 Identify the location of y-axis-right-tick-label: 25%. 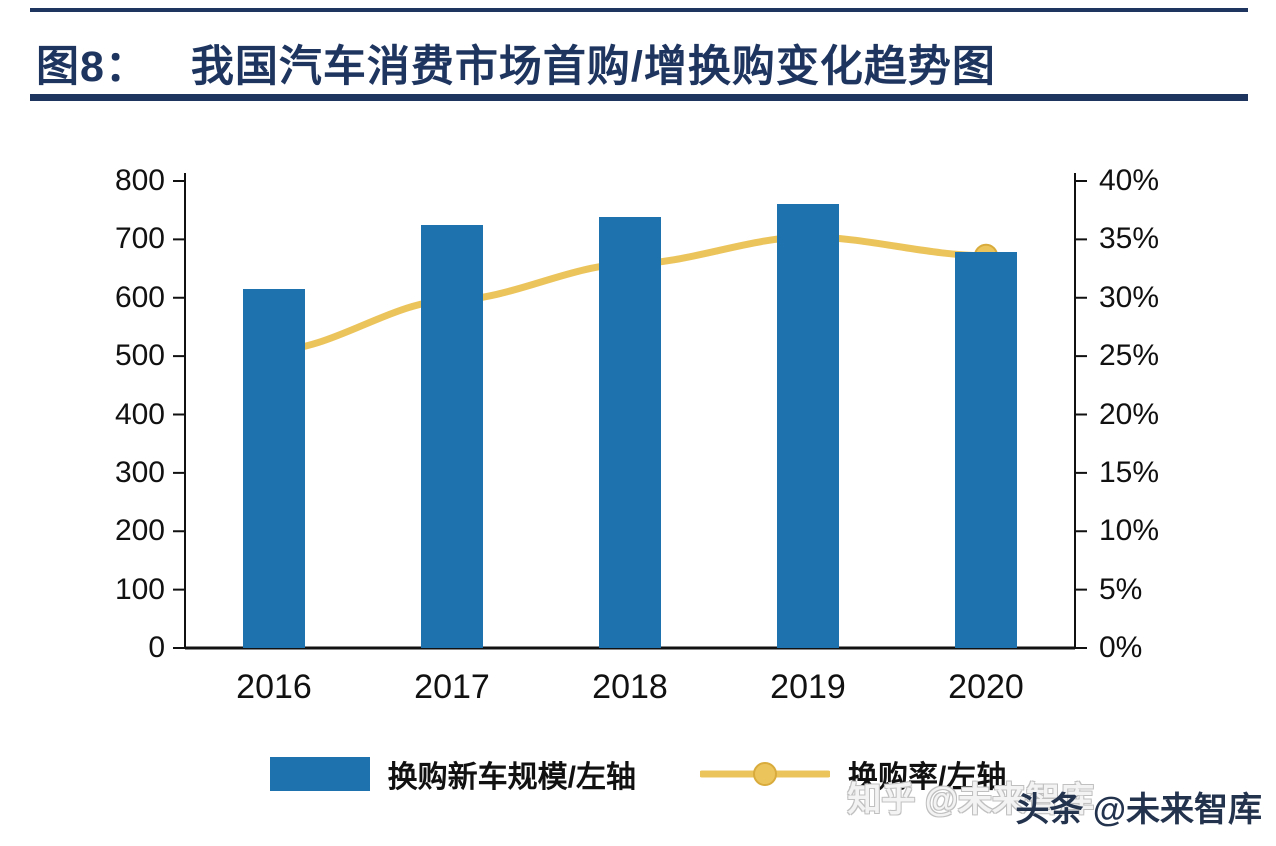
(1129, 356).